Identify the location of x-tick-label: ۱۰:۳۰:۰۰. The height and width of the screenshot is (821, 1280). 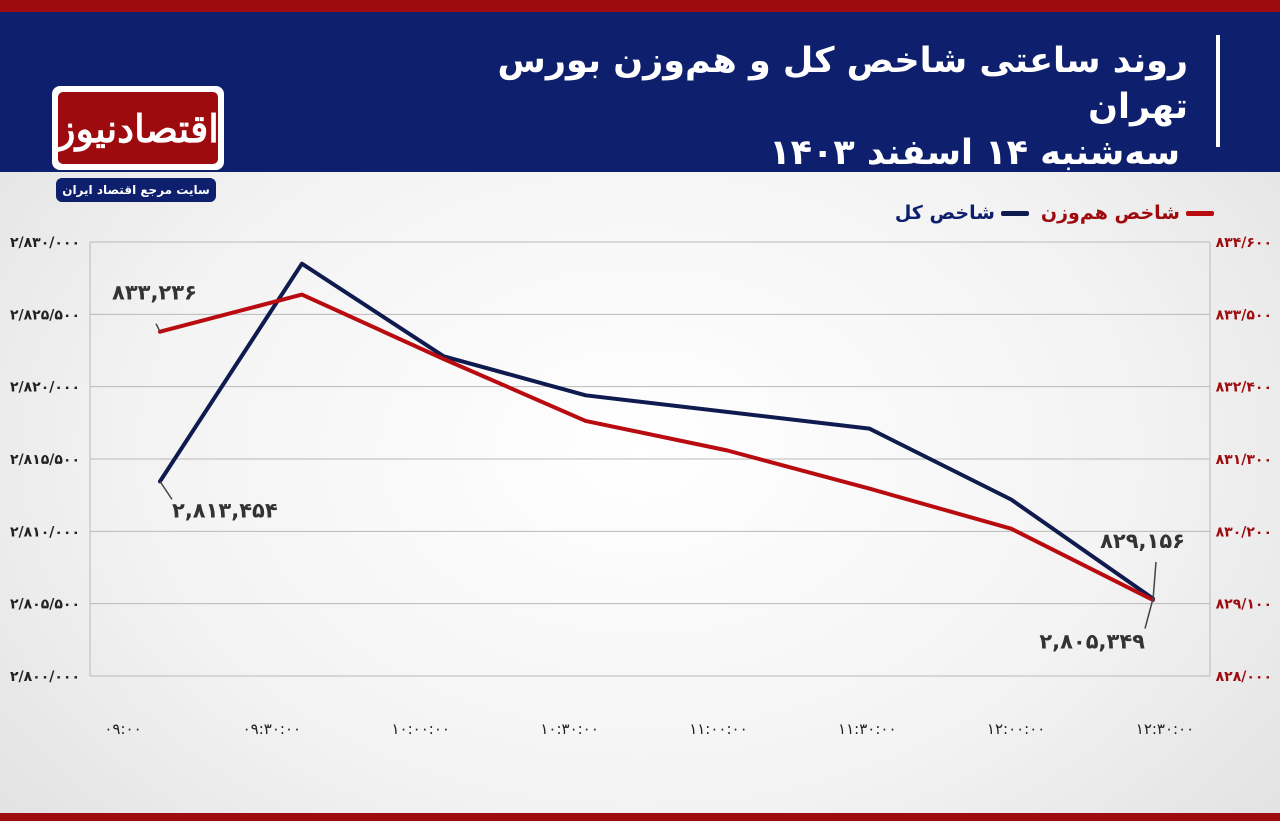
(569, 729).